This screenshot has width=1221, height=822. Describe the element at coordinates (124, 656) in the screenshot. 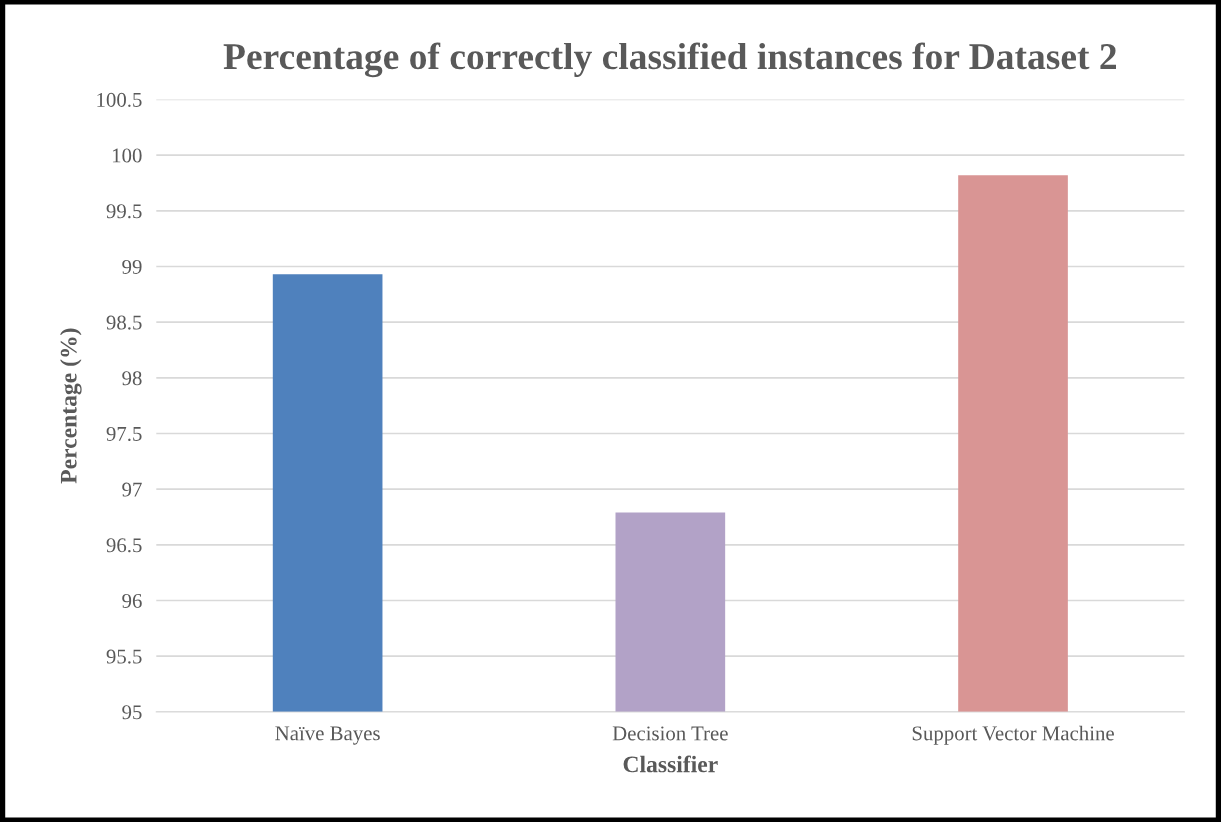

I see `y-tick-label: 95.5` at that location.